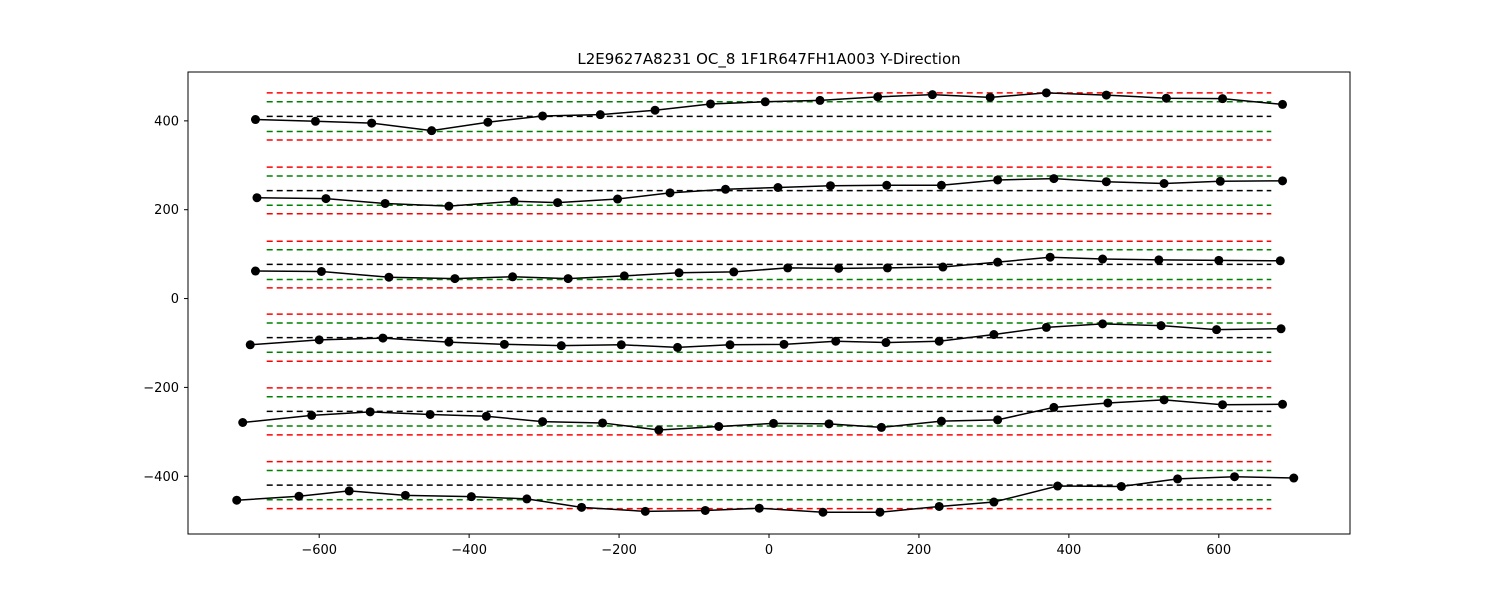 The image size is (1500, 600). What do you see at coordinates (175, 299) in the screenshot?
I see `y-tick-label-3: 0` at bounding box center [175, 299].